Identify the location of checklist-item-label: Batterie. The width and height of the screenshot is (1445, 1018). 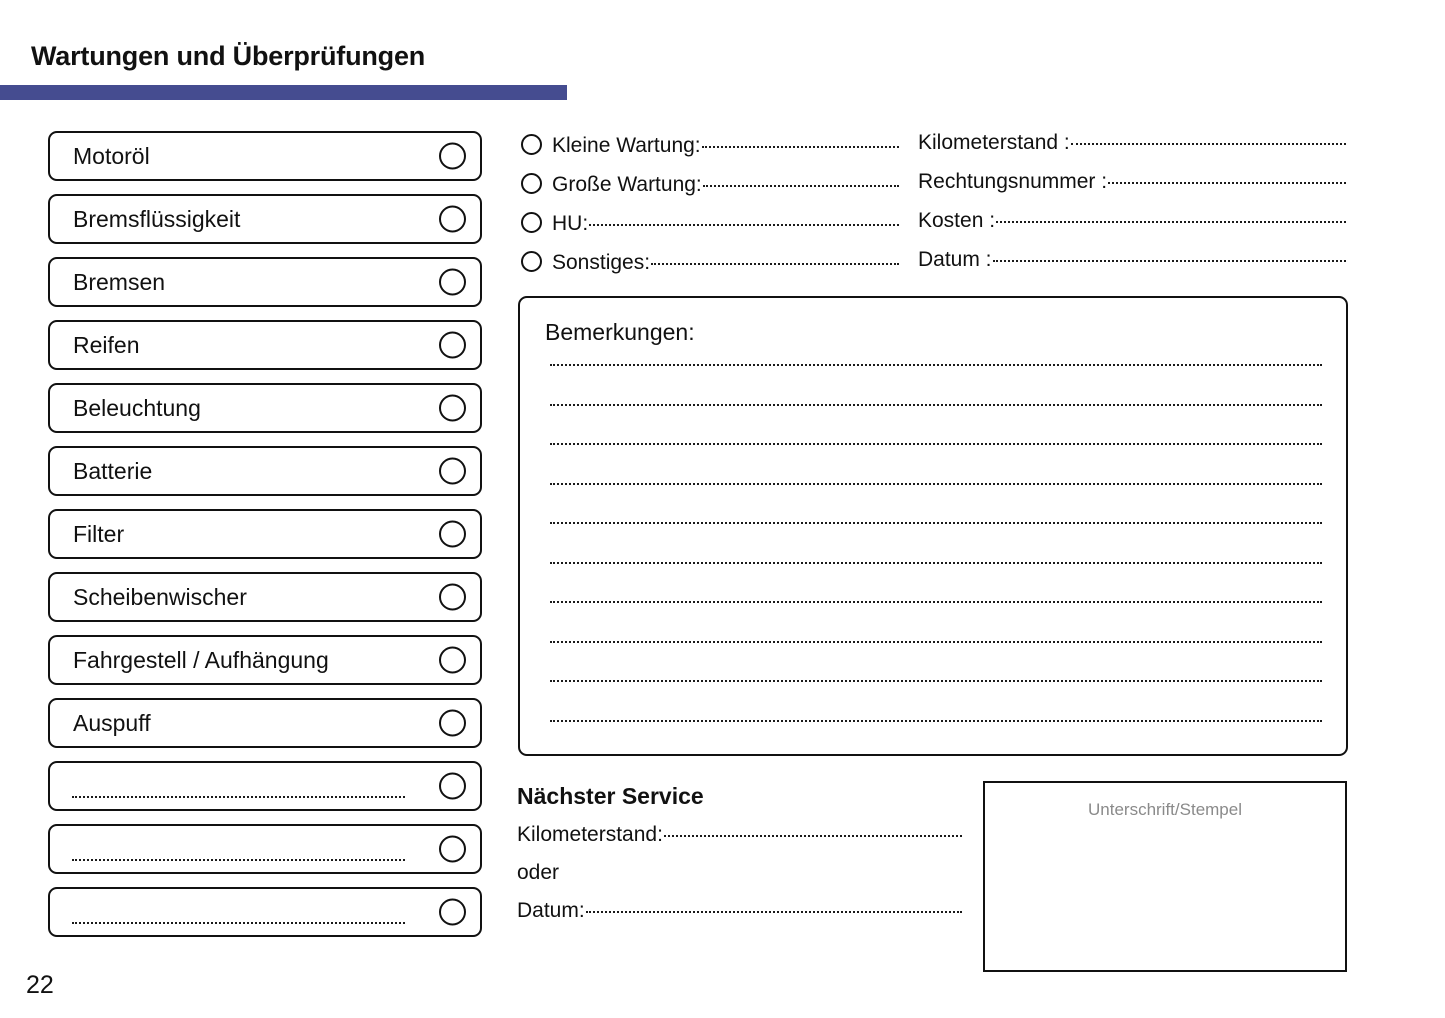
(113, 470).